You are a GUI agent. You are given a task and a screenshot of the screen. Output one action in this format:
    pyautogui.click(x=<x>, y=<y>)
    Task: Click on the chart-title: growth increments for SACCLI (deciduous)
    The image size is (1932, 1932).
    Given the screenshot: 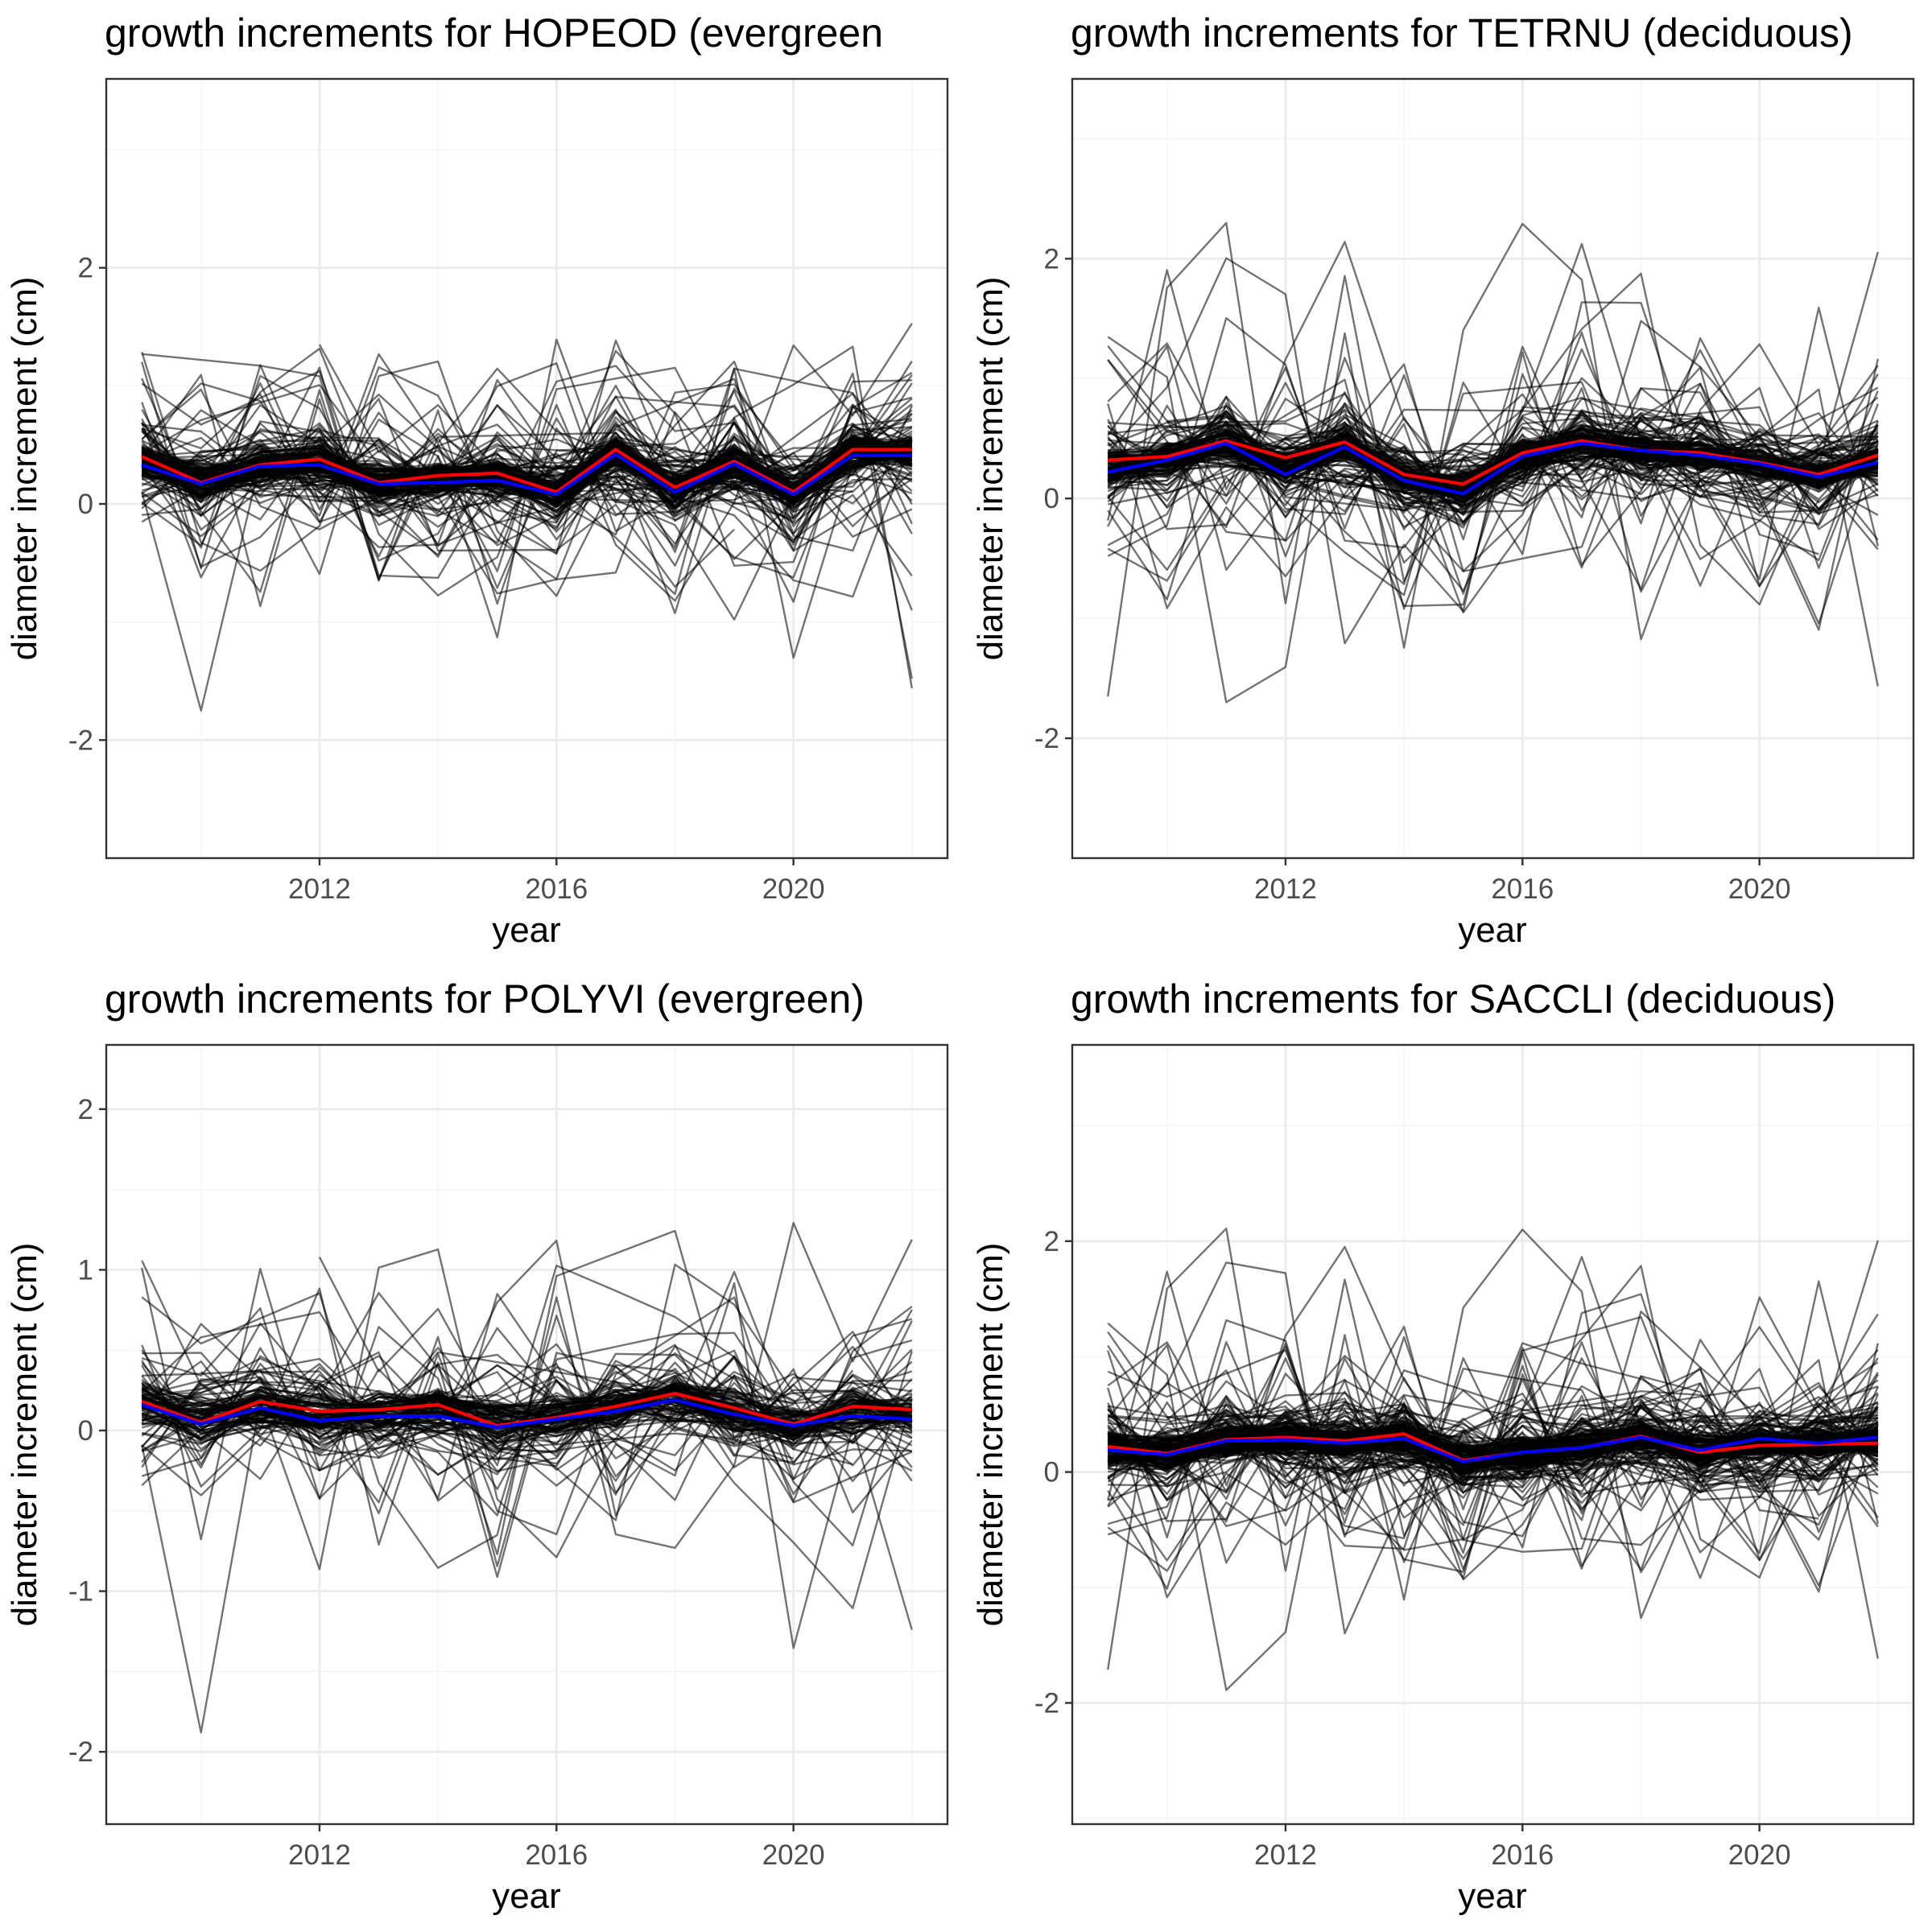 What is the action you would take?
    pyautogui.click(x=1453, y=999)
    